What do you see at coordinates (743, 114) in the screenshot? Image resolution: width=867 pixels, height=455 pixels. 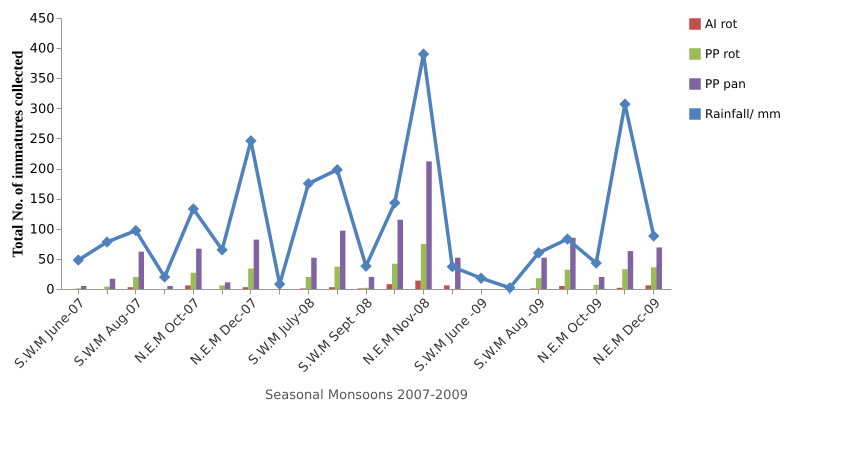 I see `legend-label: Rainfall/ mm` at bounding box center [743, 114].